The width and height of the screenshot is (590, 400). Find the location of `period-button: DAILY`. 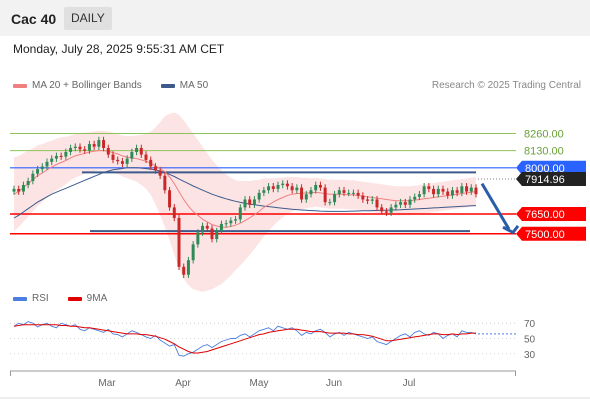

period-button: DAILY is located at coordinates (88, 18).